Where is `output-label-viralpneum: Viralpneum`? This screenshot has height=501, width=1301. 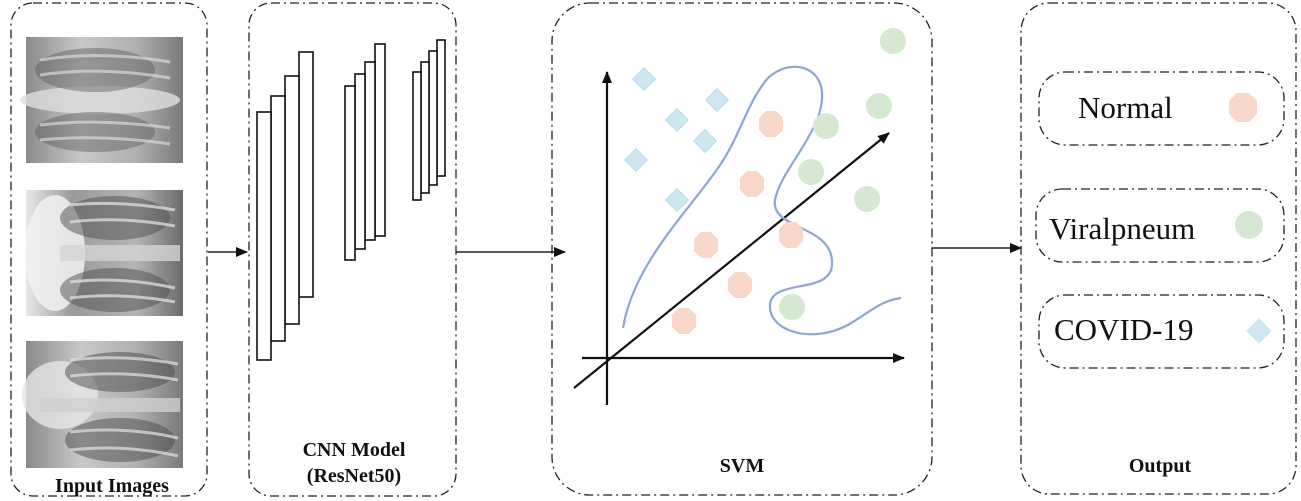 output-label-viralpneum: Viralpneum is located at coordinates (1122, 228).